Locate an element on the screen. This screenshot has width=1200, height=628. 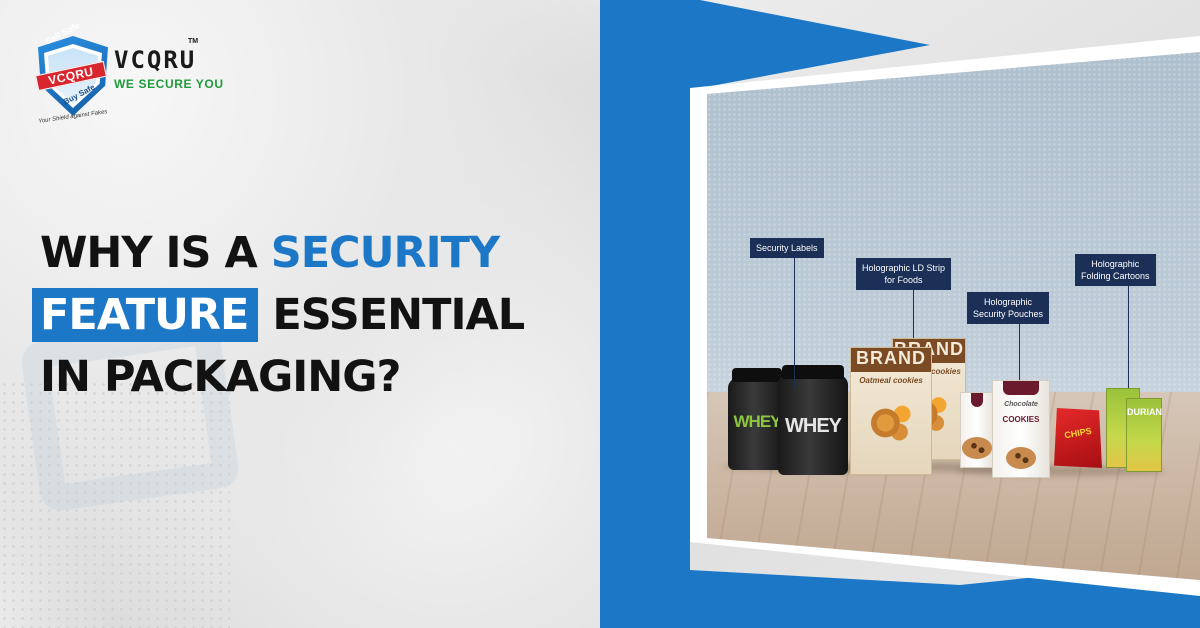
headline-boxed-text: FEATURE is located at coordinates (145, 315).